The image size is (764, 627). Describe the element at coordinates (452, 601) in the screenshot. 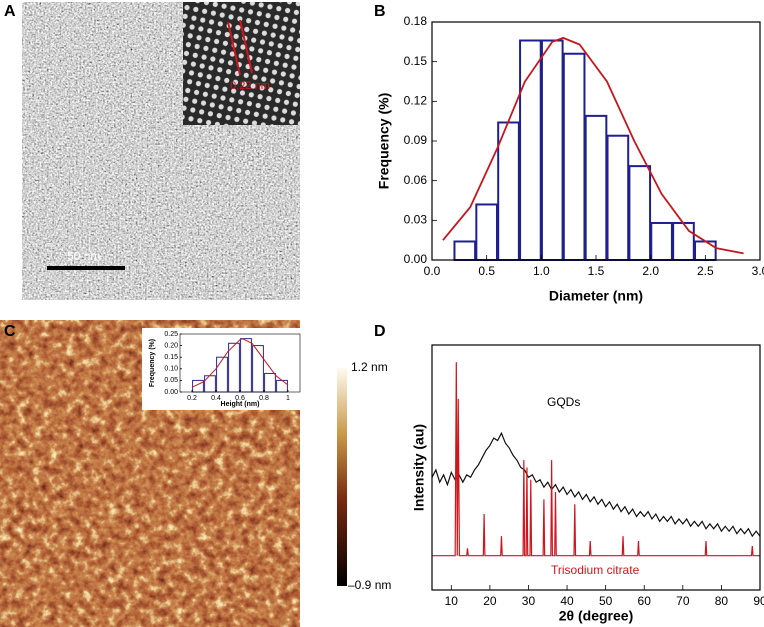

I see `x-tick-label: 10` at that location.